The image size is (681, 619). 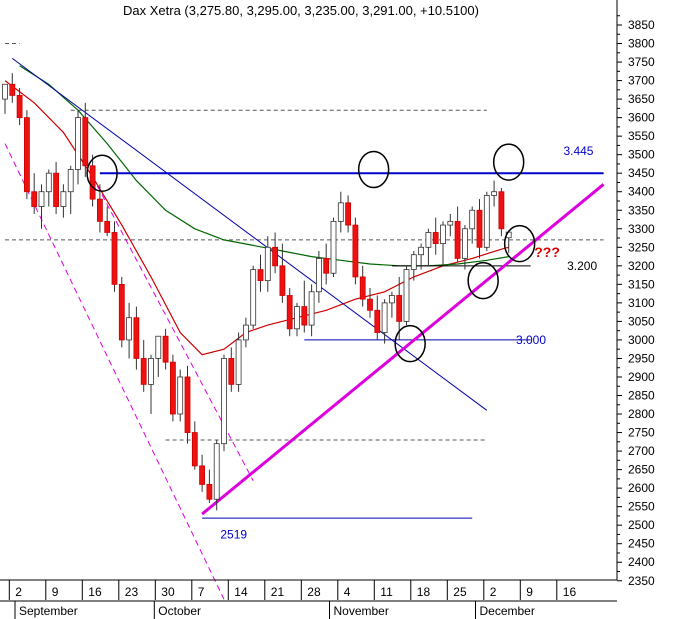 I want to click on y-tick-label: 2850, so click(x=641, y=396).